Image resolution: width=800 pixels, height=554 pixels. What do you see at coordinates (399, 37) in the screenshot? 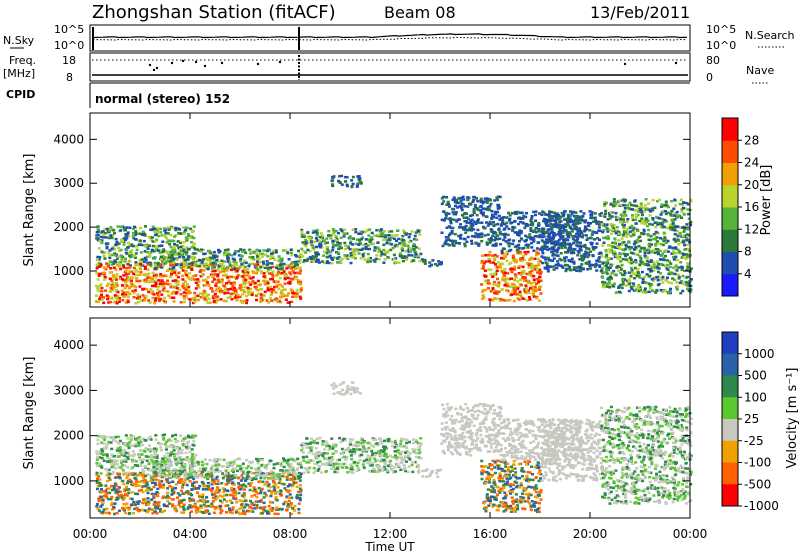
I see `noise-panel: N.Sky 10^5 10^0 10^5 10^0 N.Search` at bounding box center [399, 37].